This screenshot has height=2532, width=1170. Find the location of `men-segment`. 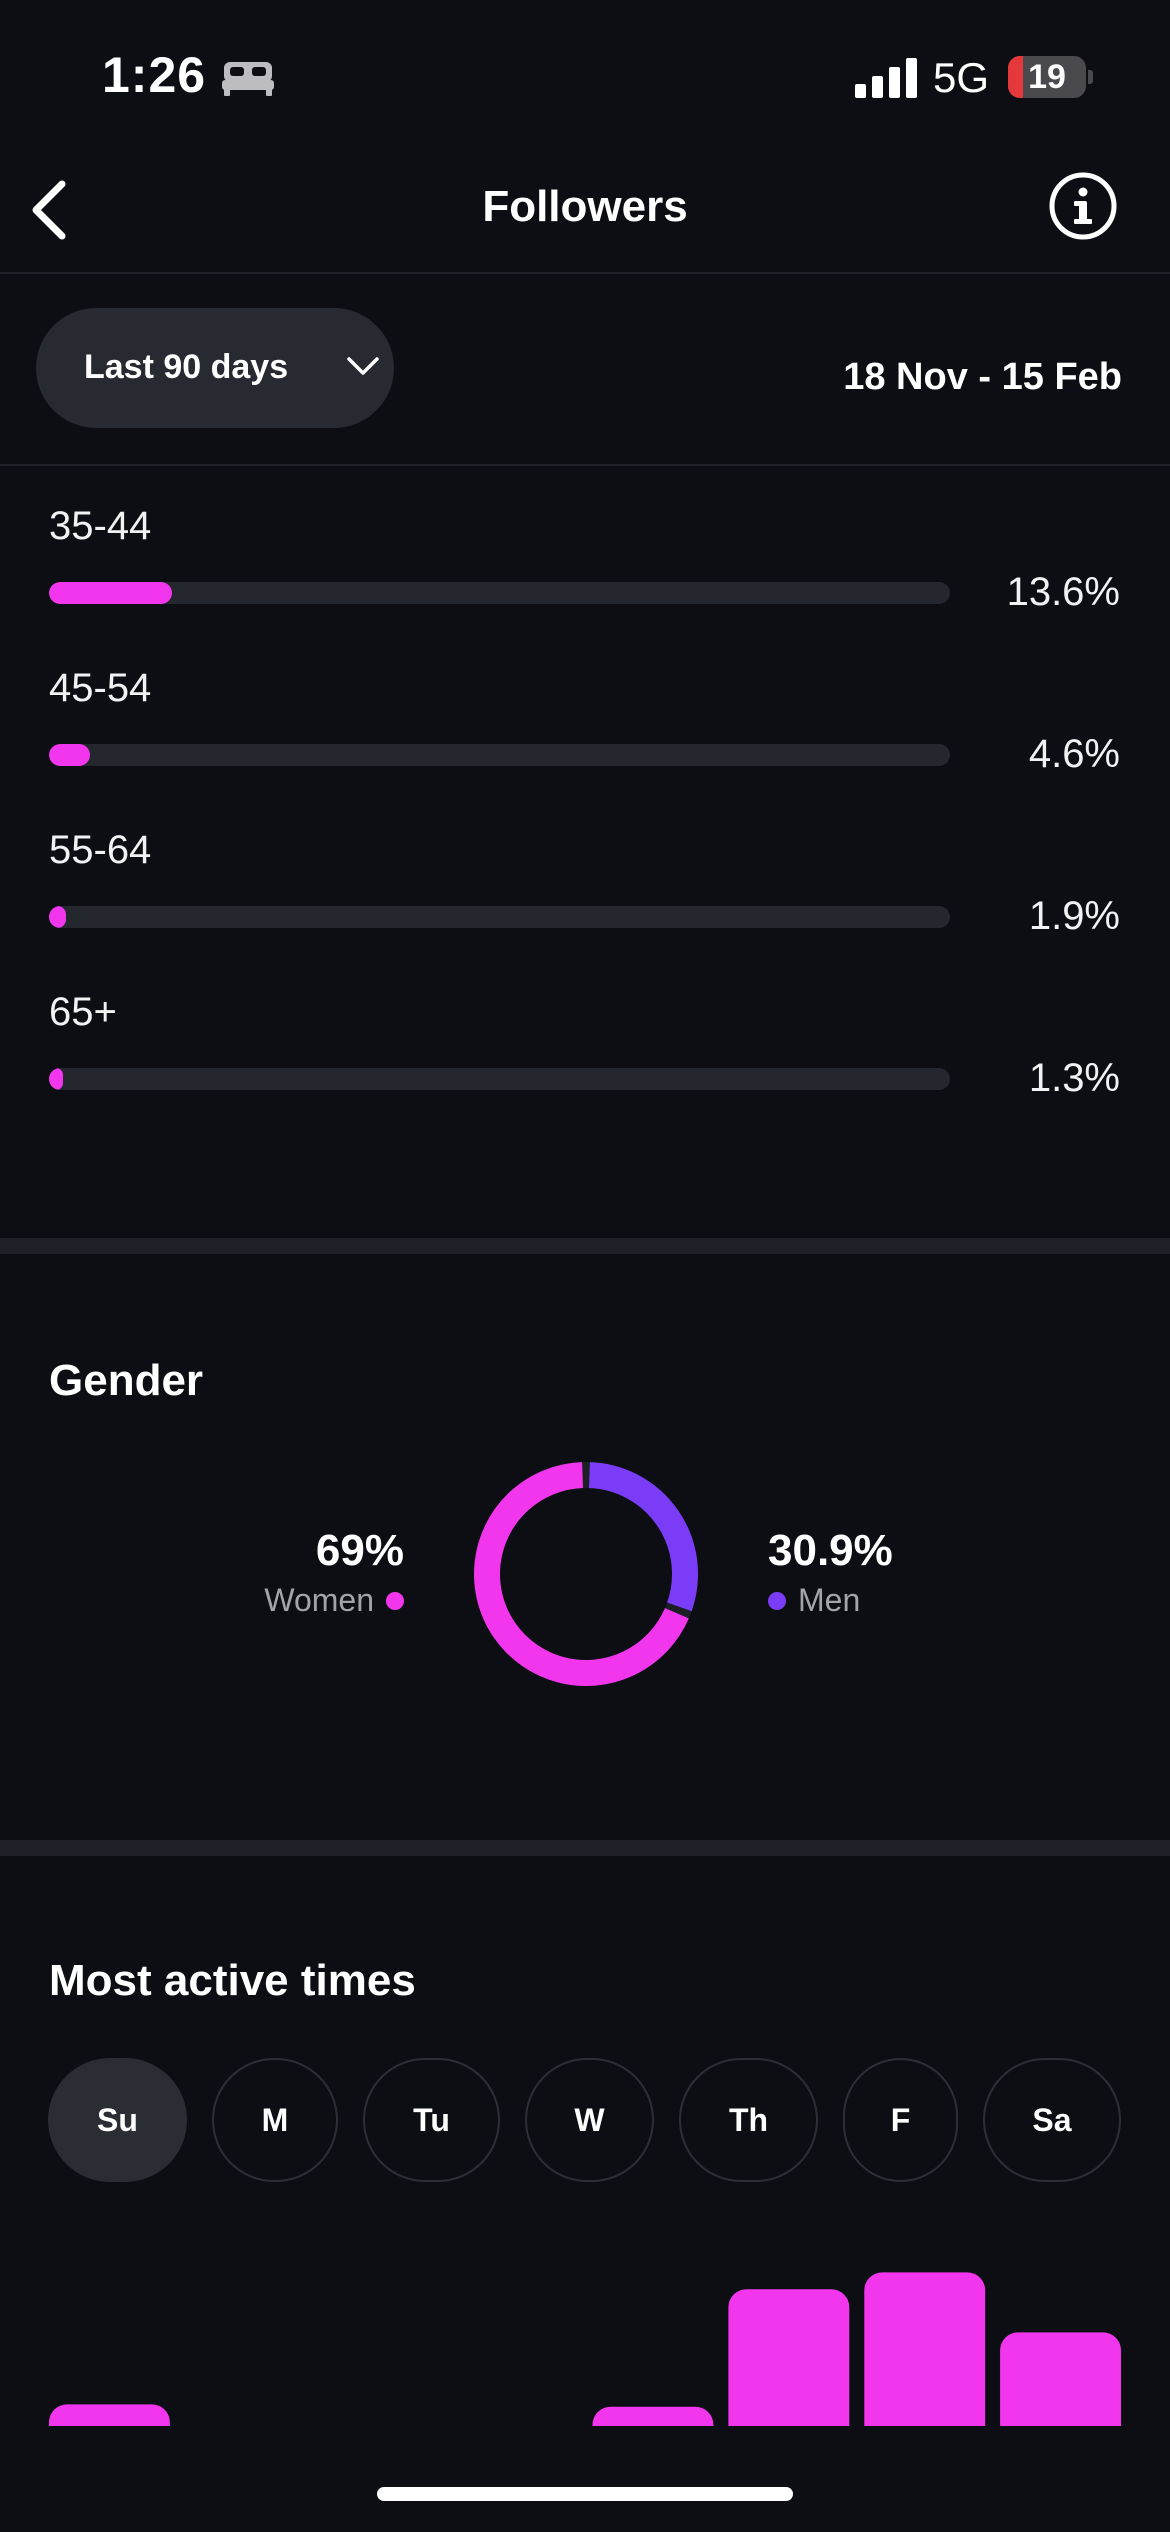

men-segment is located at coordinates (643, 1537).